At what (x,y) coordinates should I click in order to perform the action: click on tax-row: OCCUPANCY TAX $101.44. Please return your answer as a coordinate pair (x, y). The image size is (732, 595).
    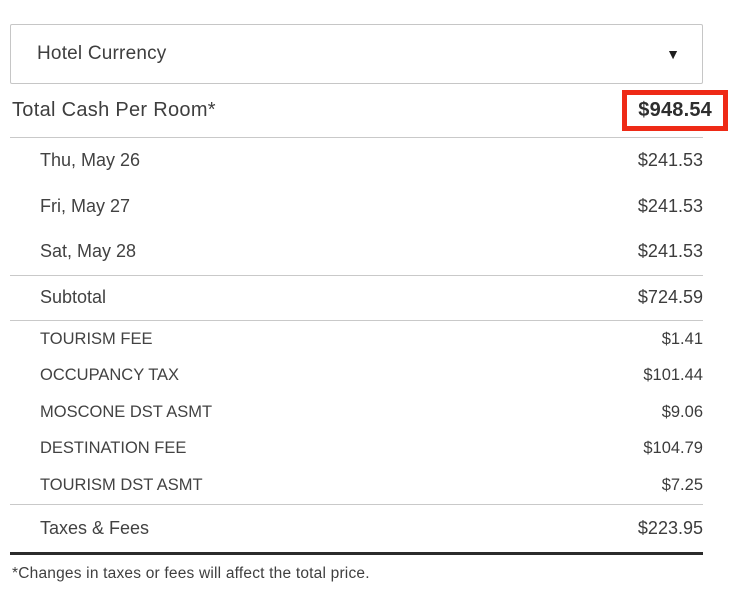
    Looking at the image, I should click on (356, 375).